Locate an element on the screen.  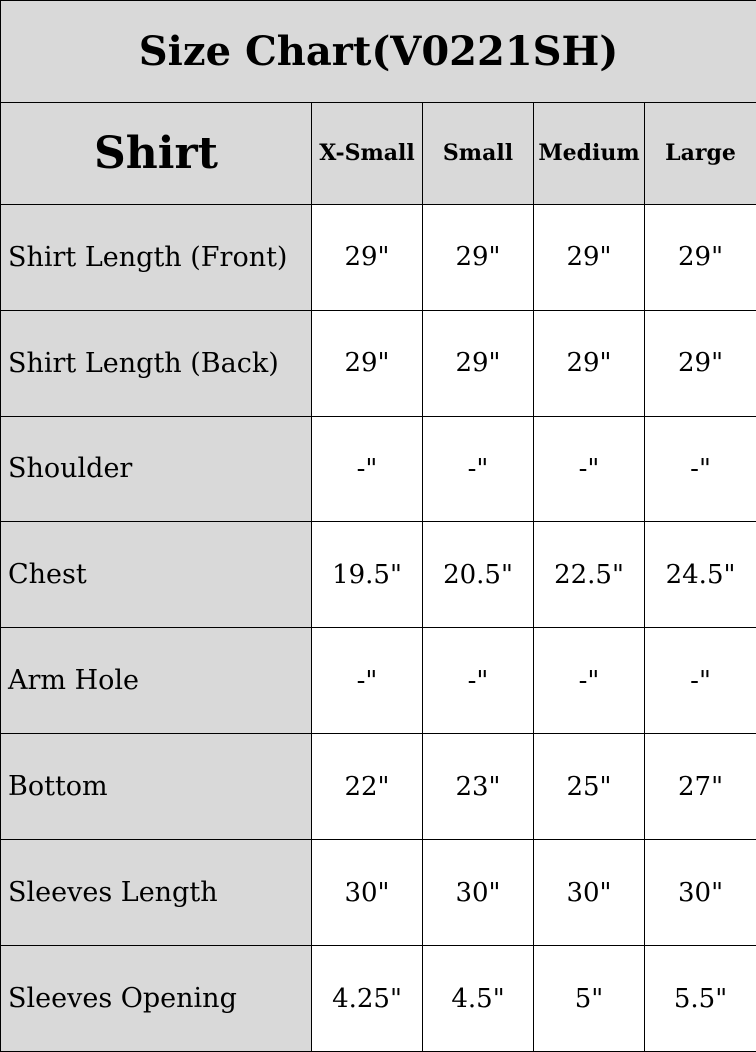
header-row: Shirt X-Small Small Medium Large is located at coordinates (378, 153).